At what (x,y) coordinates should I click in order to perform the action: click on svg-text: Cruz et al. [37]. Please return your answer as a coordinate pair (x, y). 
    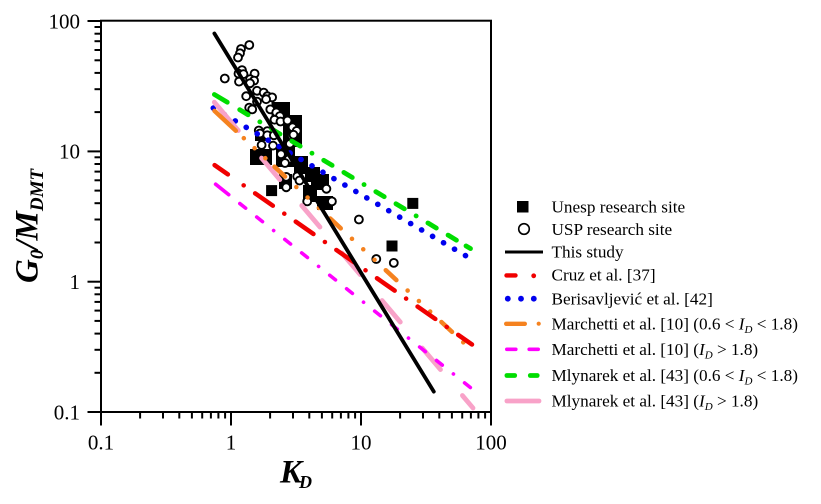
    Looking at the image, I should click on (604, 275).